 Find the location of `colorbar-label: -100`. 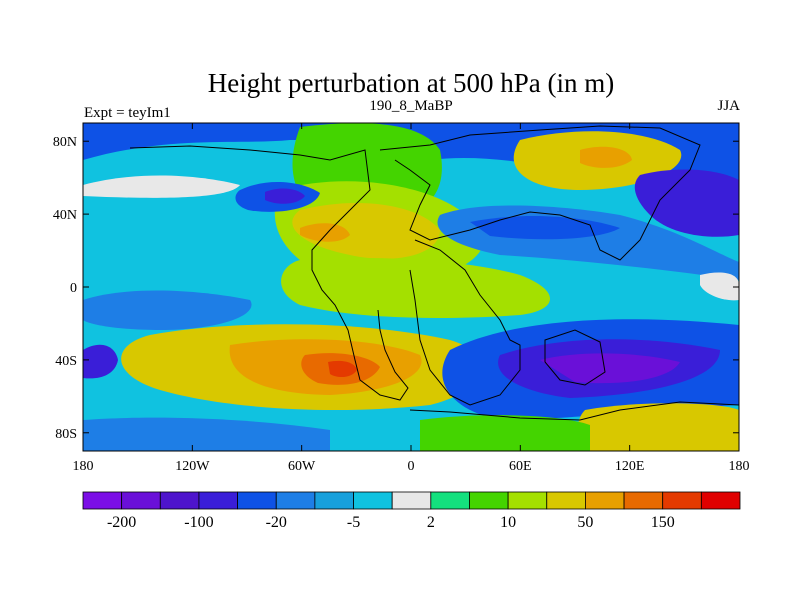

colorbar-label: -100 is located at coordinates (198, 522).